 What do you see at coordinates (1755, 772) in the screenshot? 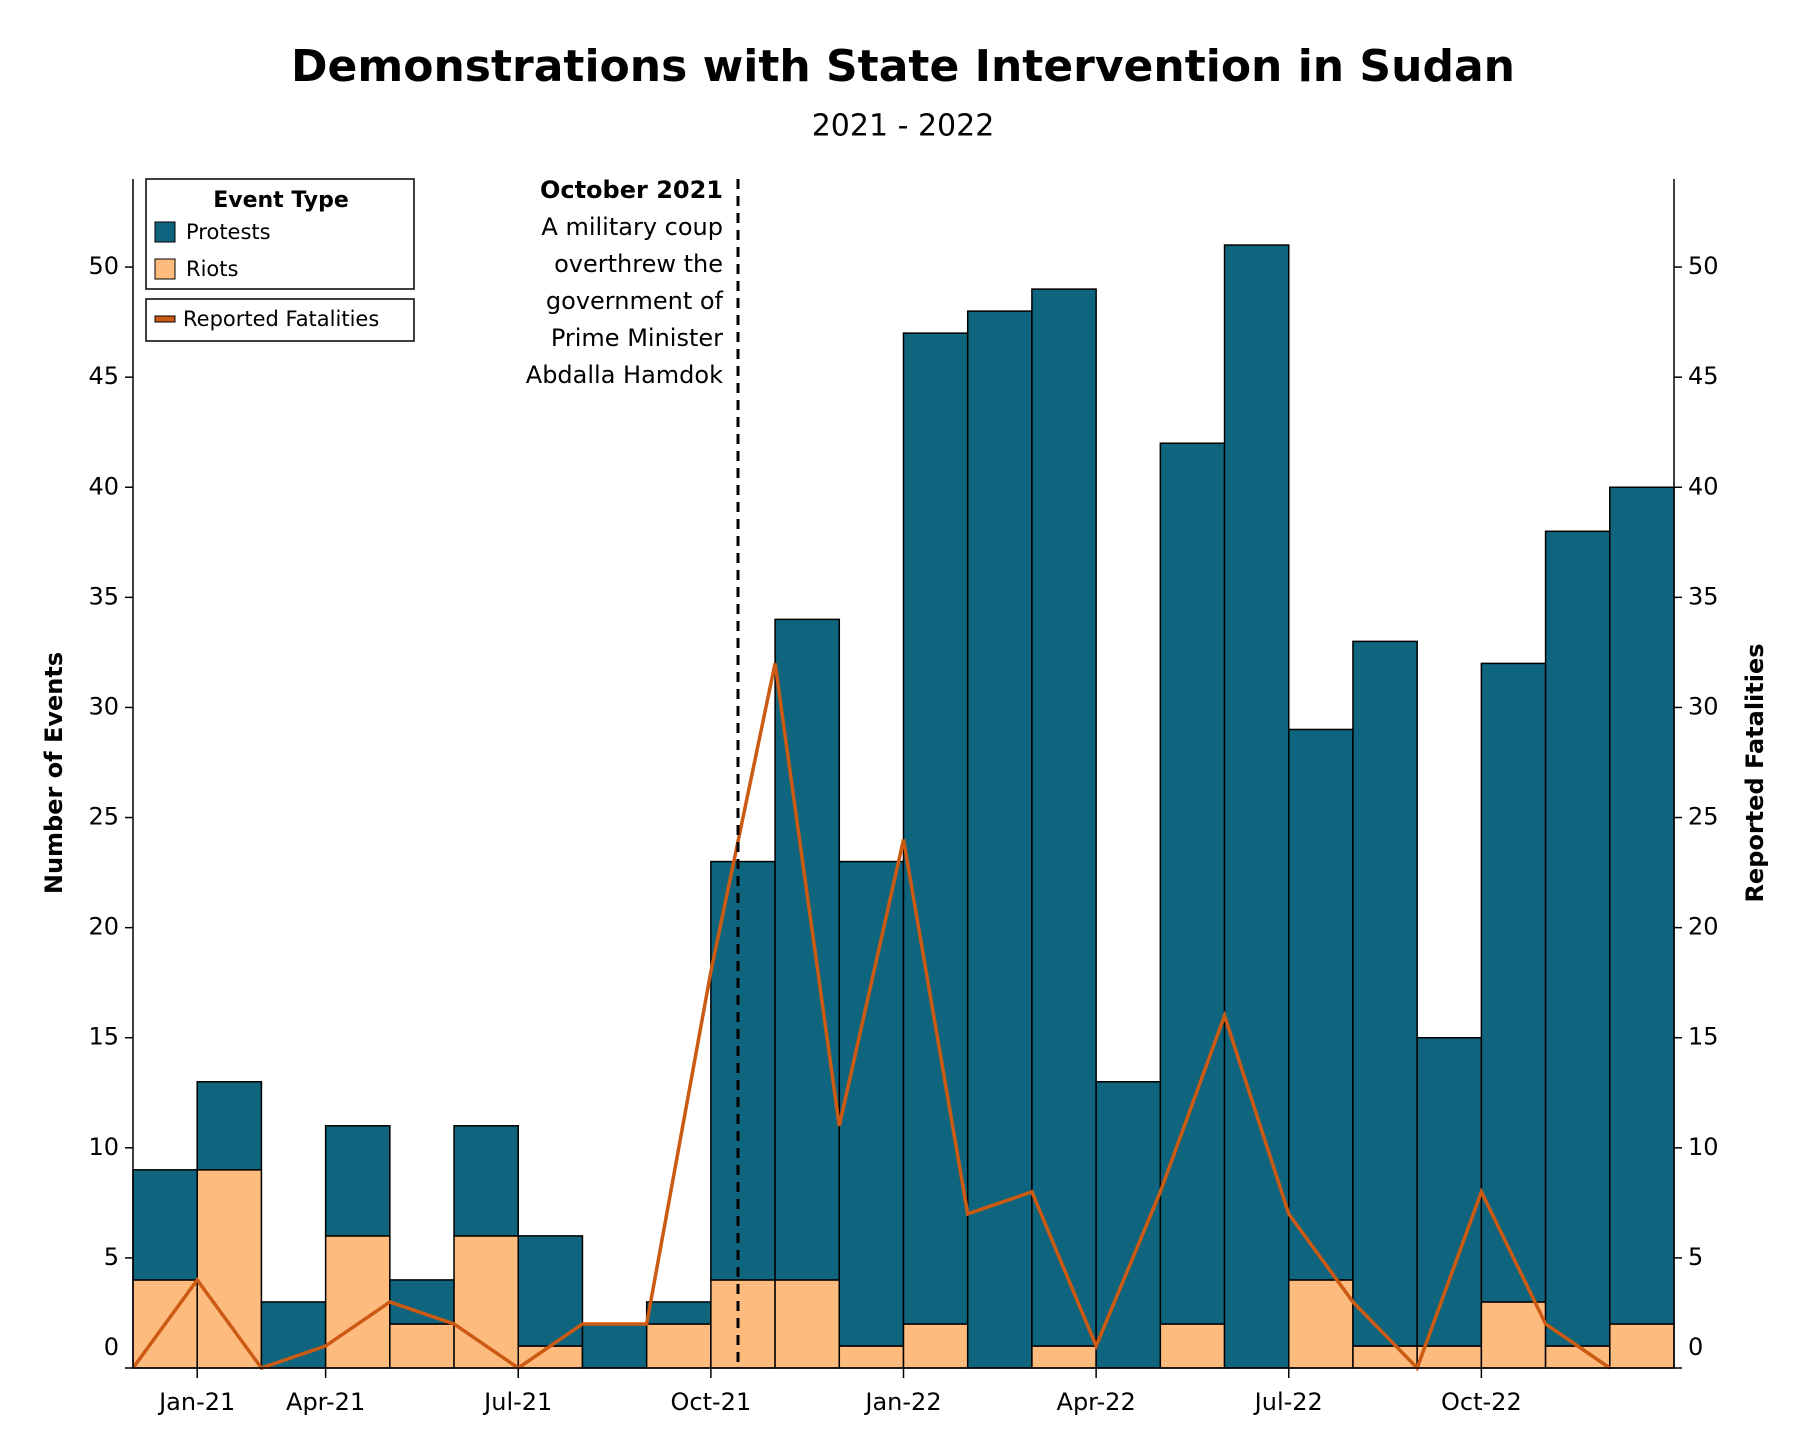
I see `y2-axis-label: Reported Fatalities` at bounding box center [1755, 772].